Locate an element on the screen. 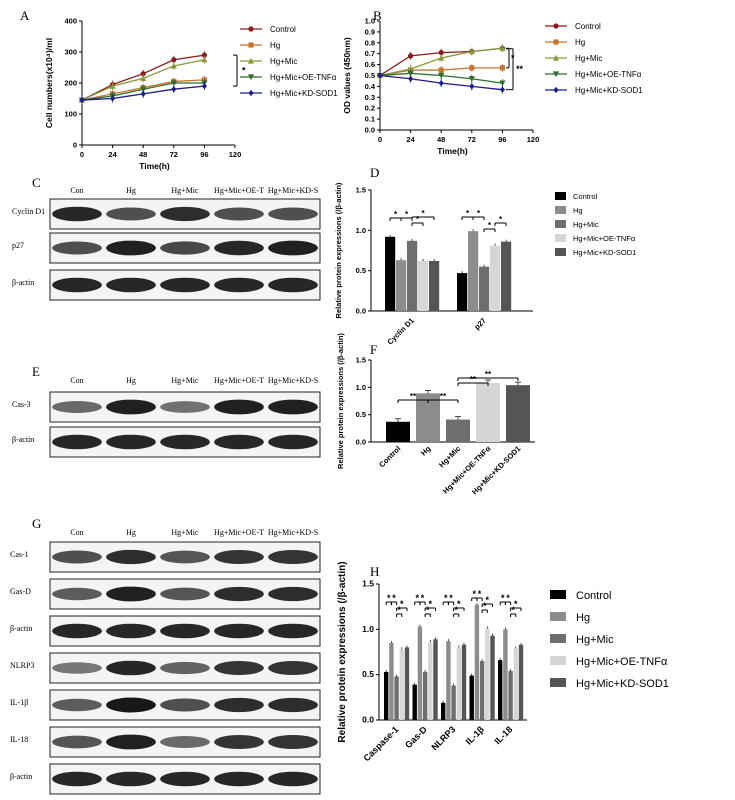  y-axis-label: OD values (450nm) is located at coordinates (347, 75).